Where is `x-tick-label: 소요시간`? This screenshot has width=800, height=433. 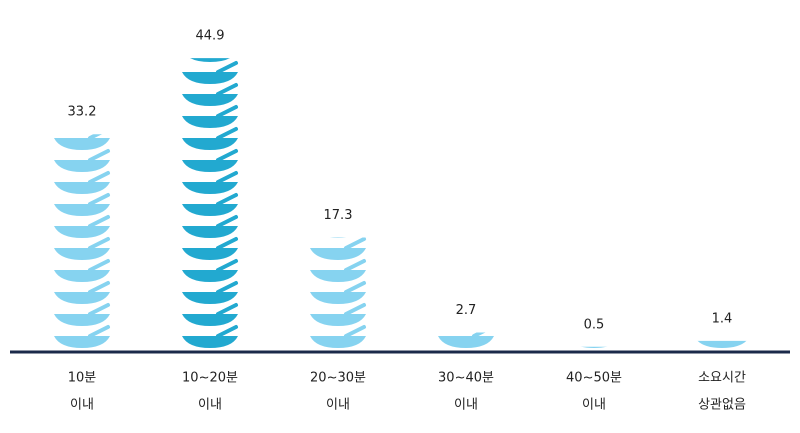 x-tick-label: 소요시간 is located at coordinates (722, 378).